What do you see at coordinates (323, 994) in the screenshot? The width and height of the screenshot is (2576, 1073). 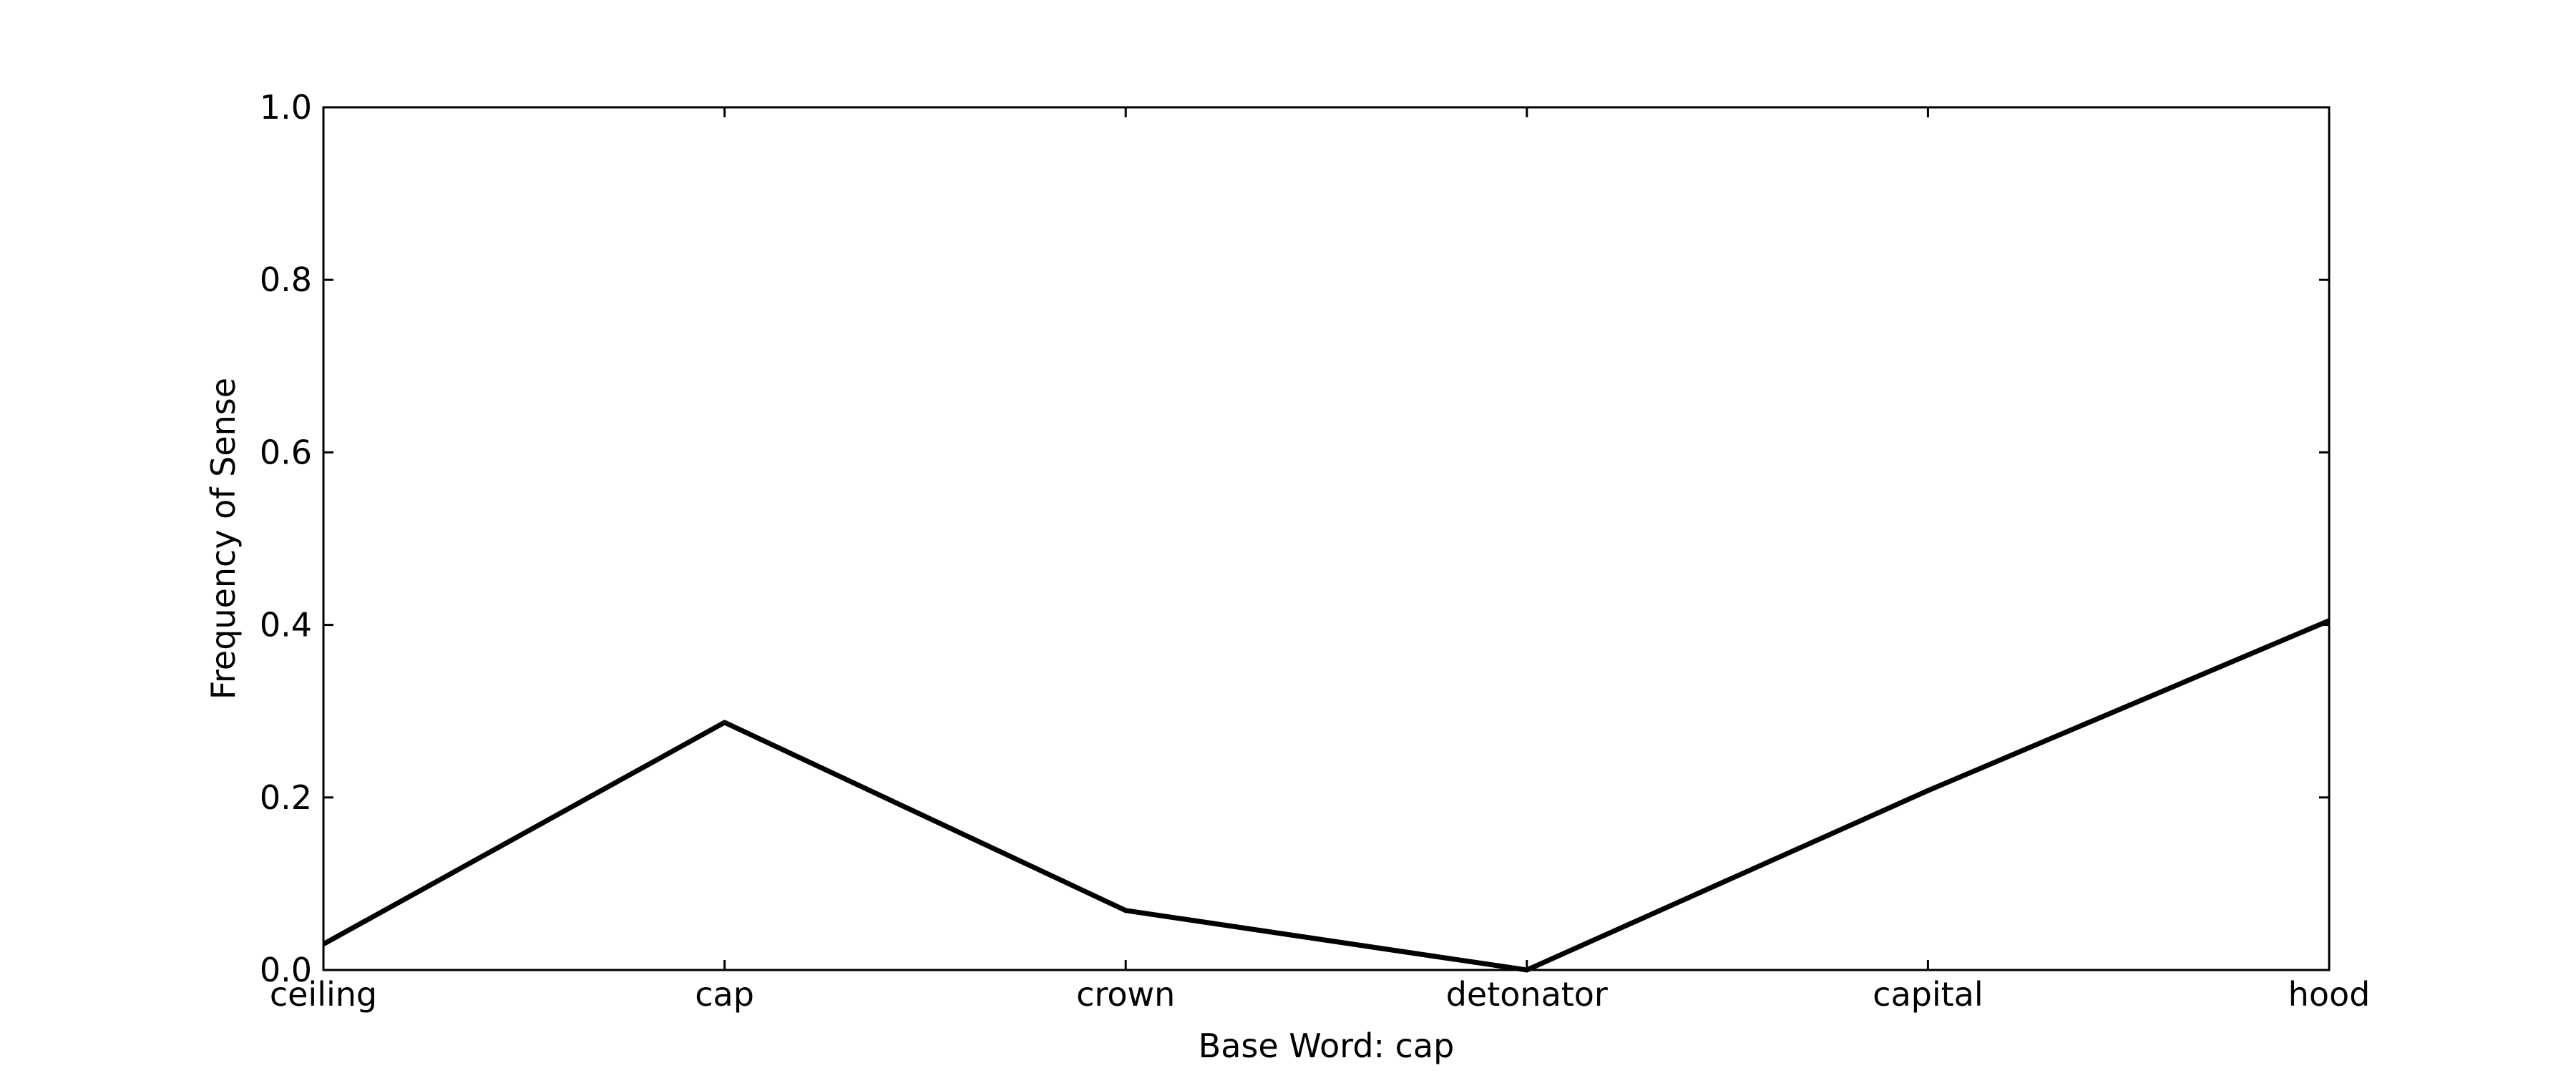 I see `x-tick-label: ceiling` at bounding box center [323, 994].